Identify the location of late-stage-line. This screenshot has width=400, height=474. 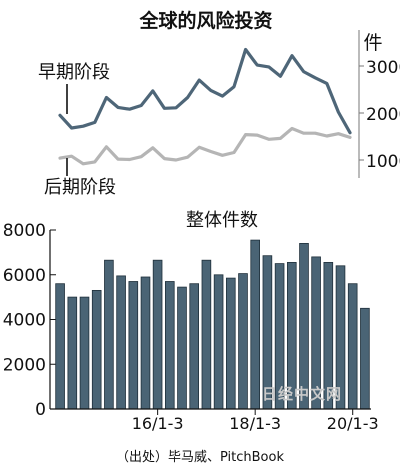
(205, 146).